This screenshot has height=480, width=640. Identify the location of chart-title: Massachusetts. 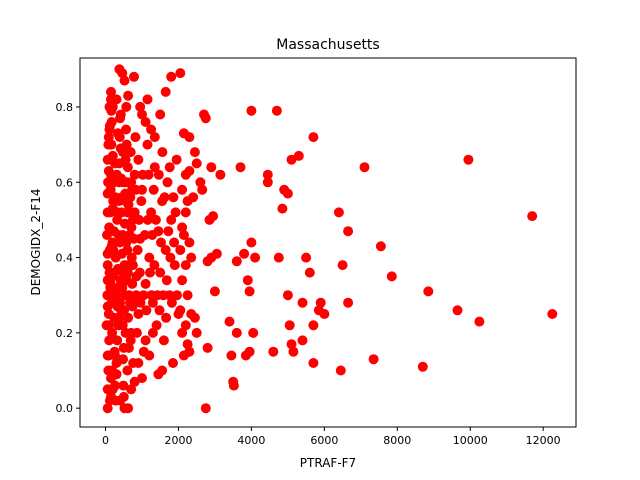
(327, 45).